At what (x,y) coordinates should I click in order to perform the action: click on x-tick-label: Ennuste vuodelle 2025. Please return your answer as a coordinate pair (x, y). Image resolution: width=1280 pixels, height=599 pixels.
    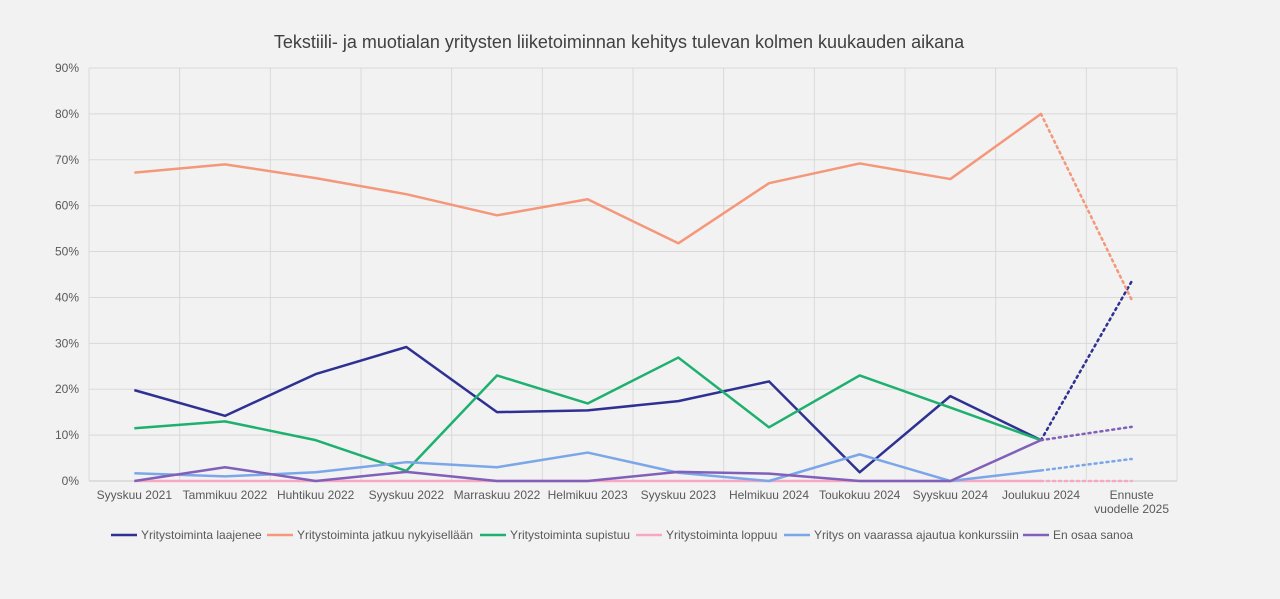
    Looking at the image, I should click on (1131, 502).